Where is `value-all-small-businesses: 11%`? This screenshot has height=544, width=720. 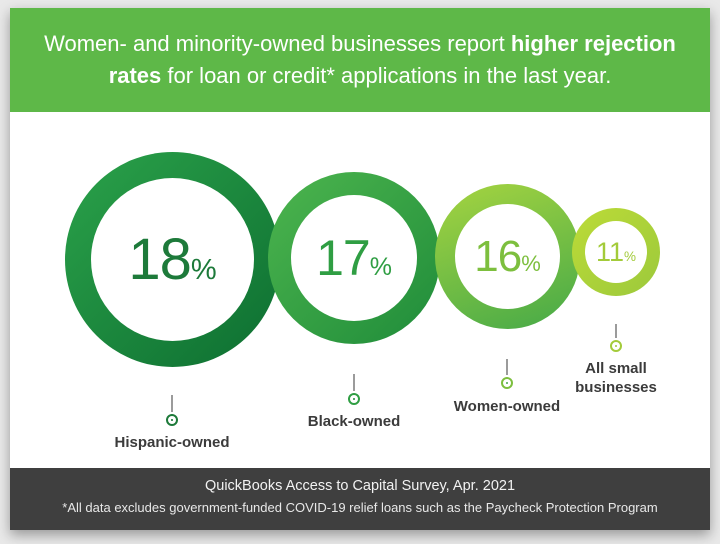
value-all-small-businesses: 11% is located at coordinates (616, 252).